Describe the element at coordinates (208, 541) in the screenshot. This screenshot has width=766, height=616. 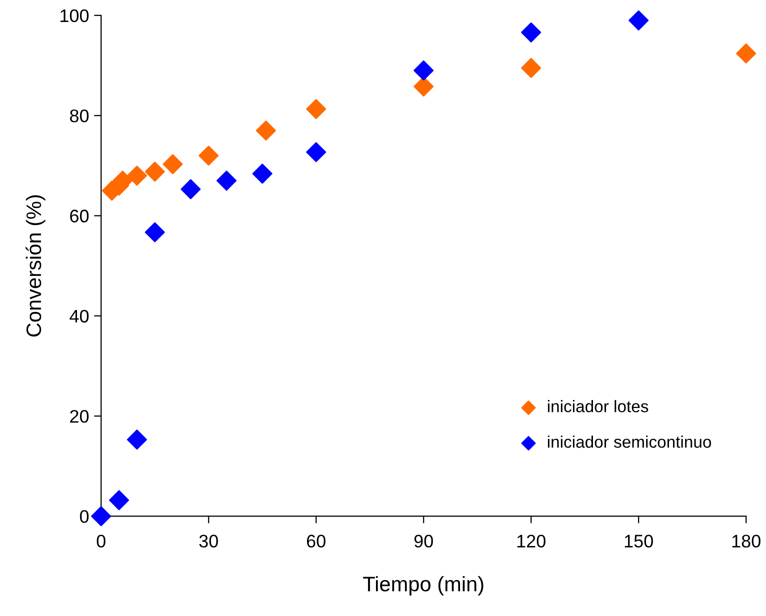
I see `x-tick-label: 30` at that location.